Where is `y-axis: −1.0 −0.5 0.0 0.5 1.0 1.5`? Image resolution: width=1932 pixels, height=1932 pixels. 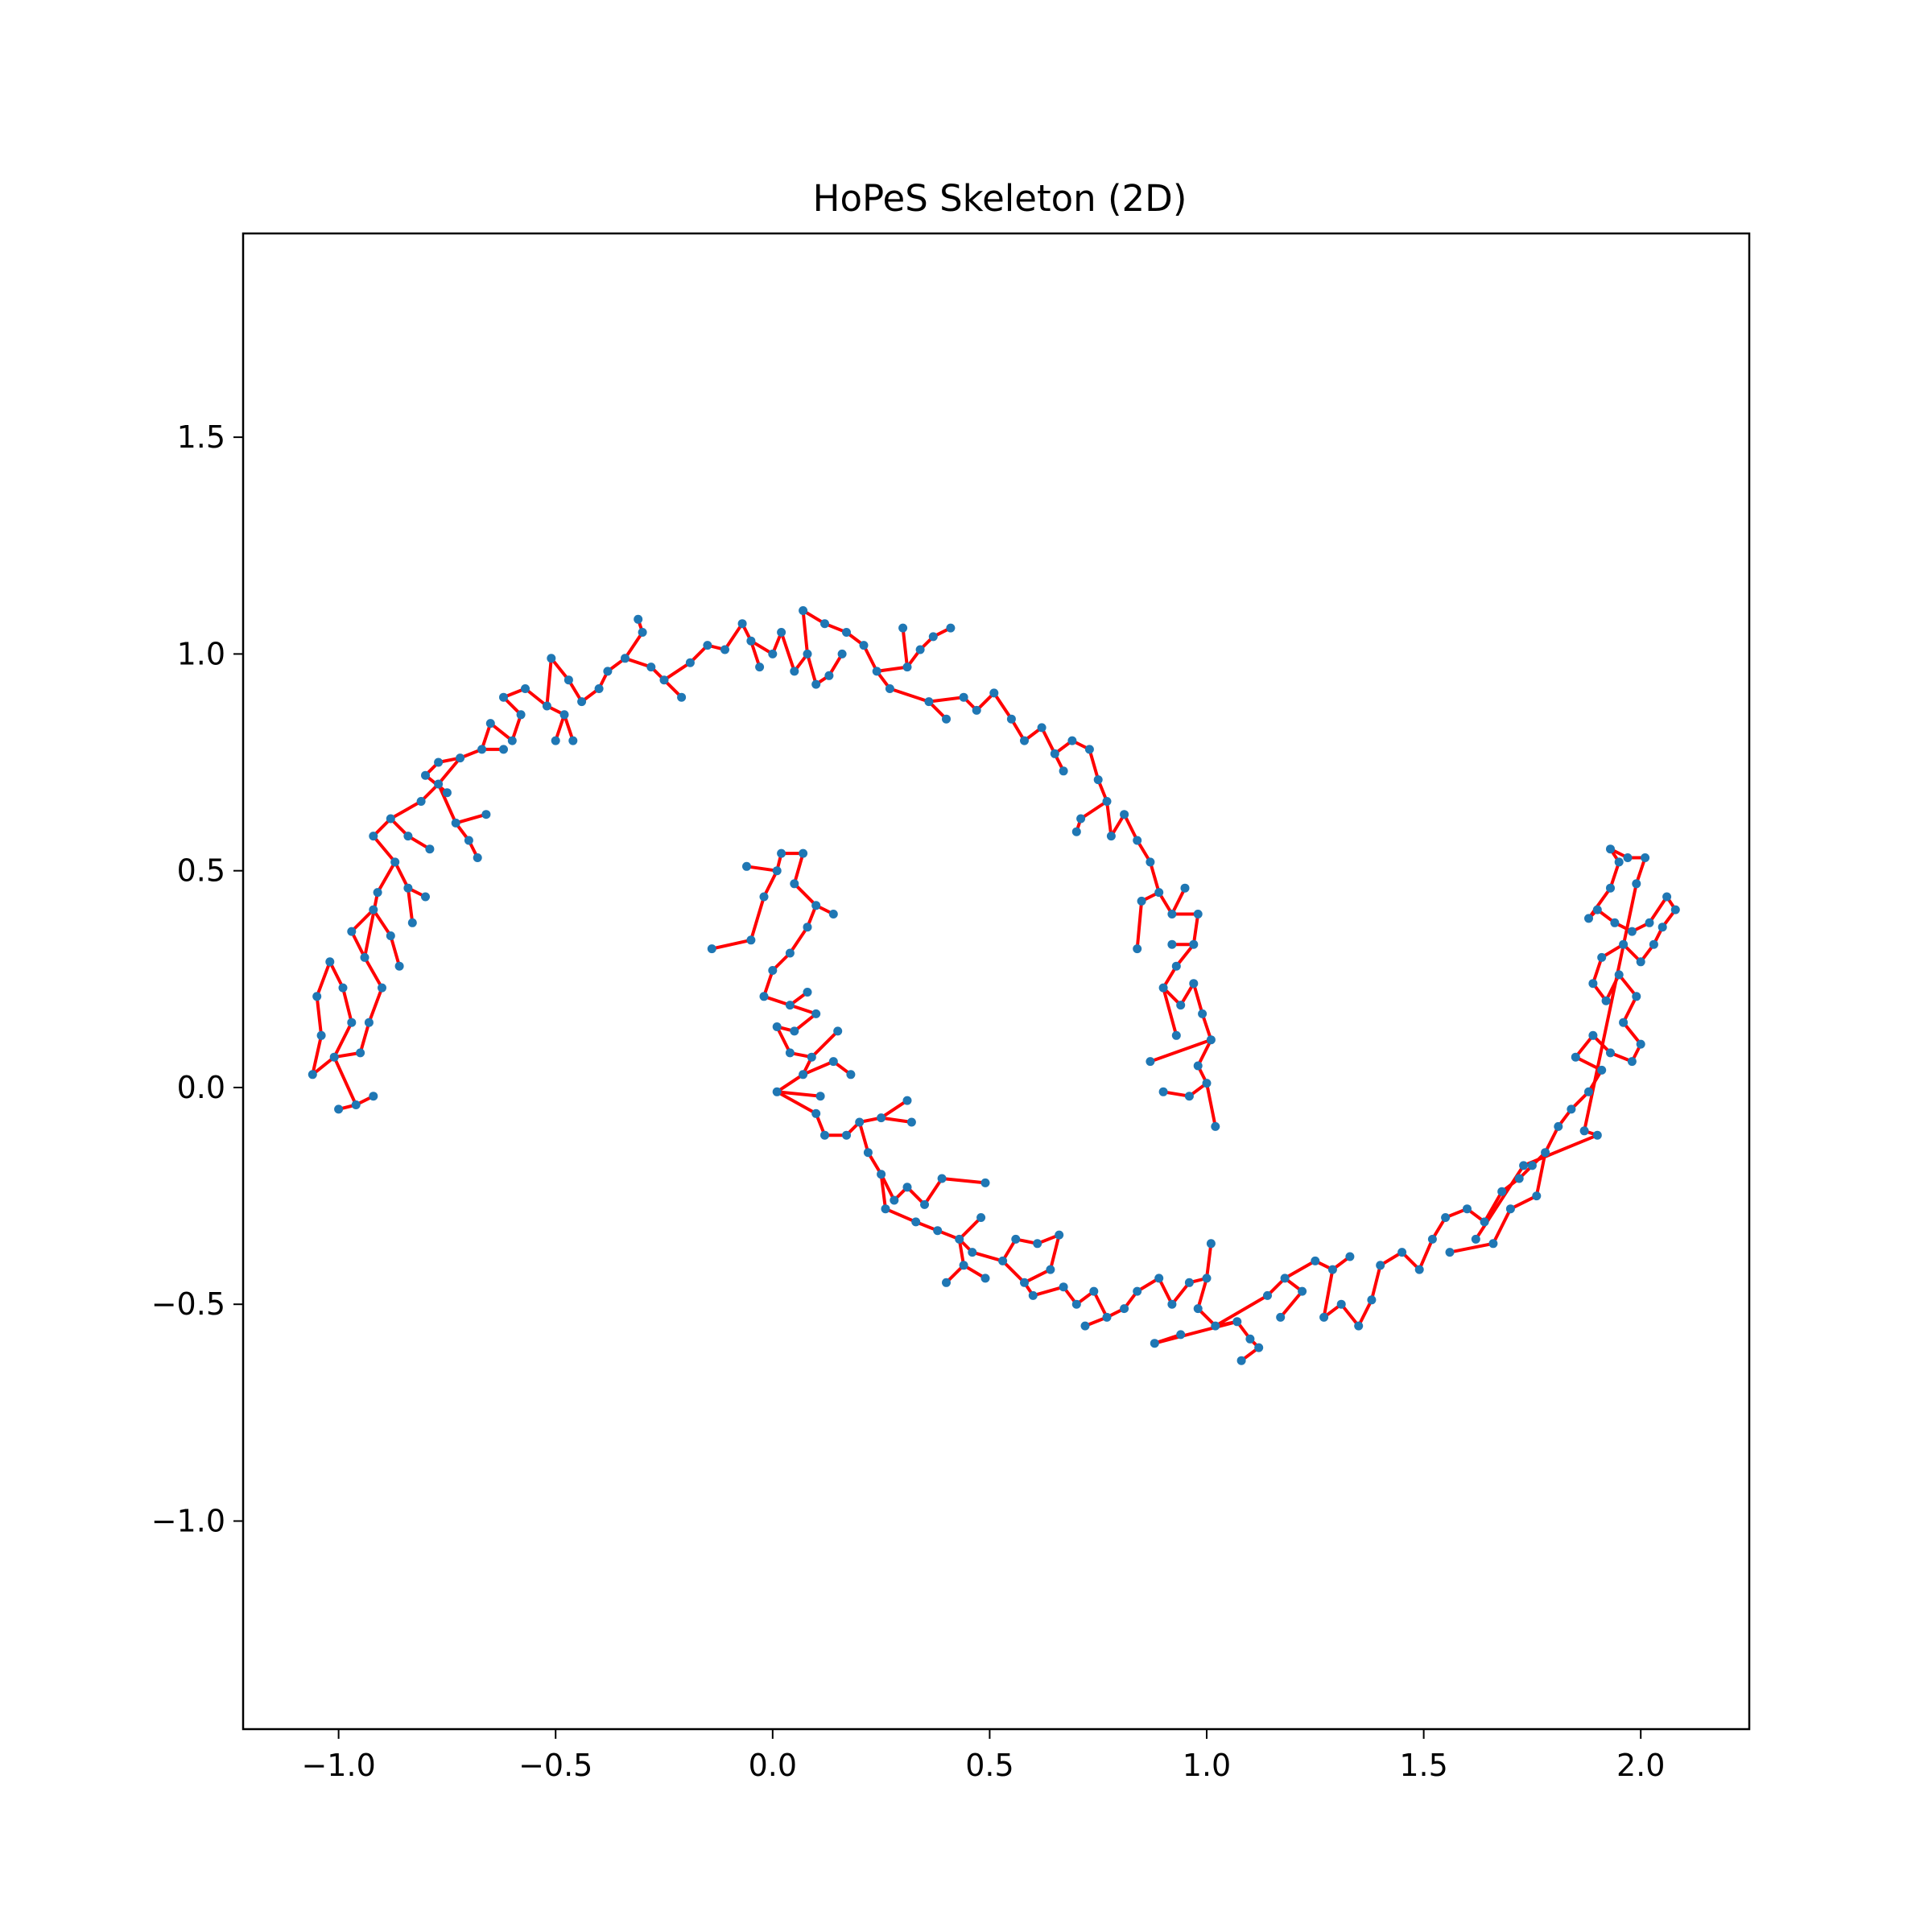 y-axis: −1.0 −0.5 0.0 0.5 1.0 1.5 is located at coordinates (197, 978).